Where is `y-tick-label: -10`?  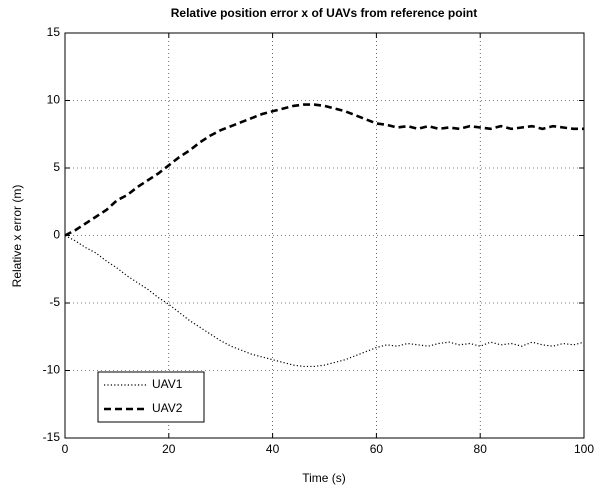 y-tick-label: -10 is located at coordinates (52, 370).